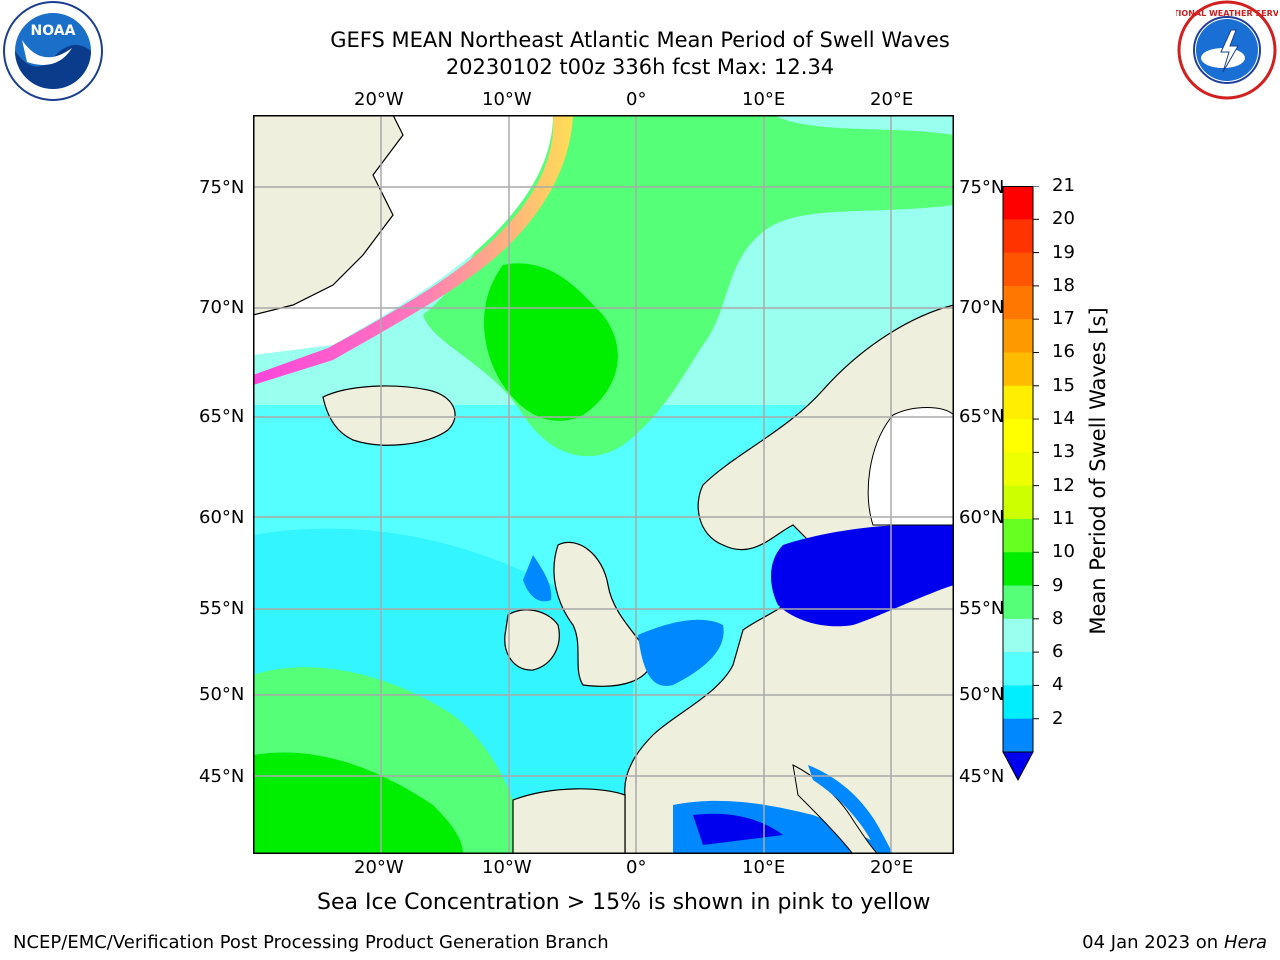 The width and height of the screenshot is (1280, 960). Describe the element at coordinates (1063, 219) in the screenshot. I see `colorbar-tick-label: 20` at that location.